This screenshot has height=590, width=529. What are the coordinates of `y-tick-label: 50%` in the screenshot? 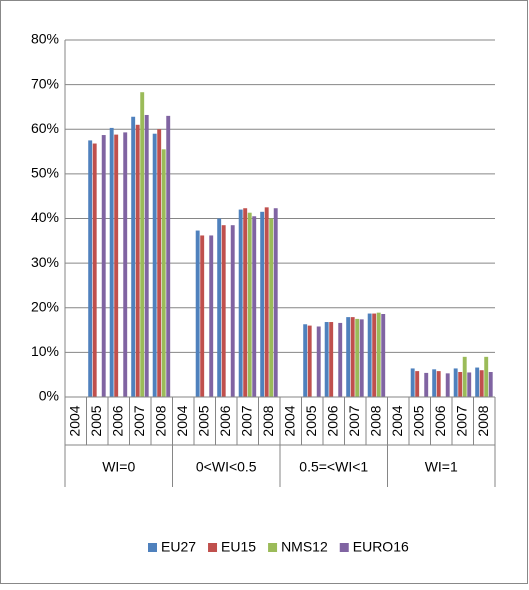 It's located at (45, 173).